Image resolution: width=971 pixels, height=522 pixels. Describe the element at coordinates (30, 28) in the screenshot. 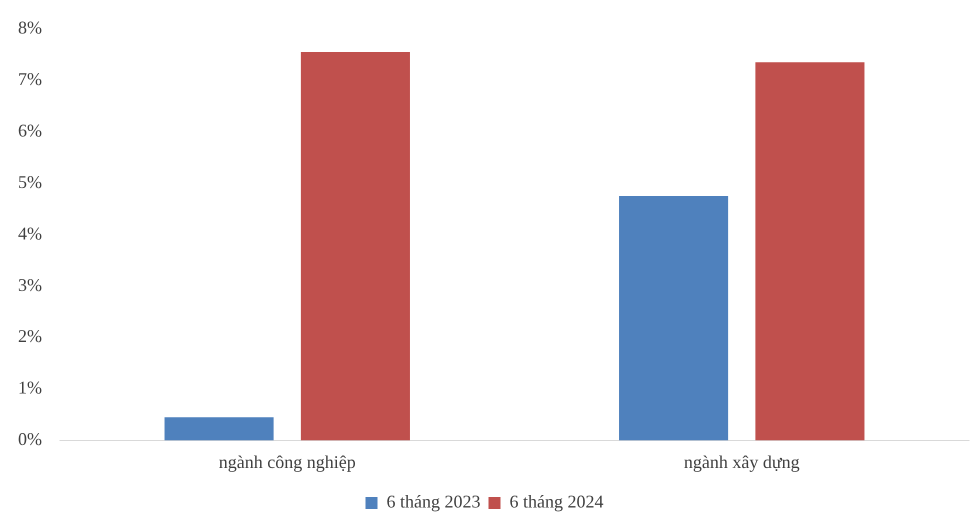

I see `y-tick-label: 8%` at that location.